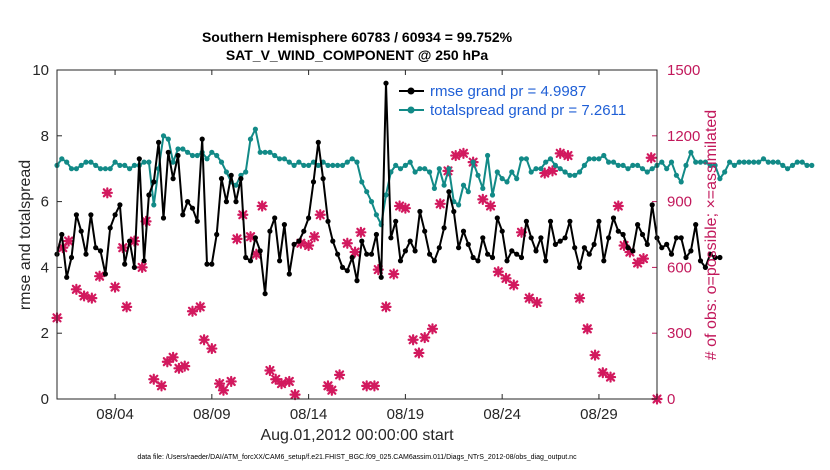  Describe the element at coordinates (679, 267) in the screenshot. I see `y-tick-label-right: 600` at that location.